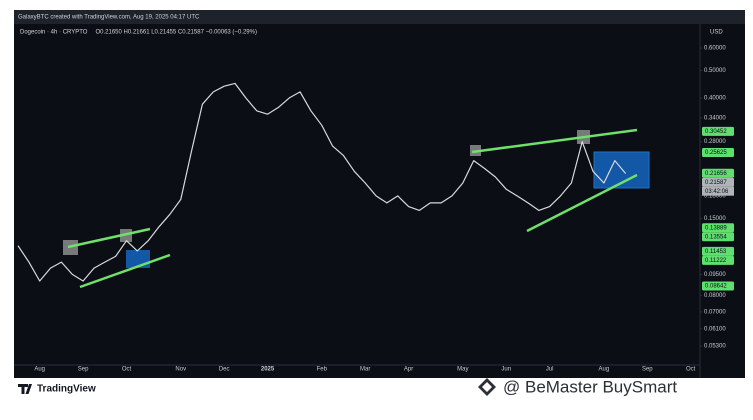  I want to click on price-tag-label: 0.21587, so click(716, 183).